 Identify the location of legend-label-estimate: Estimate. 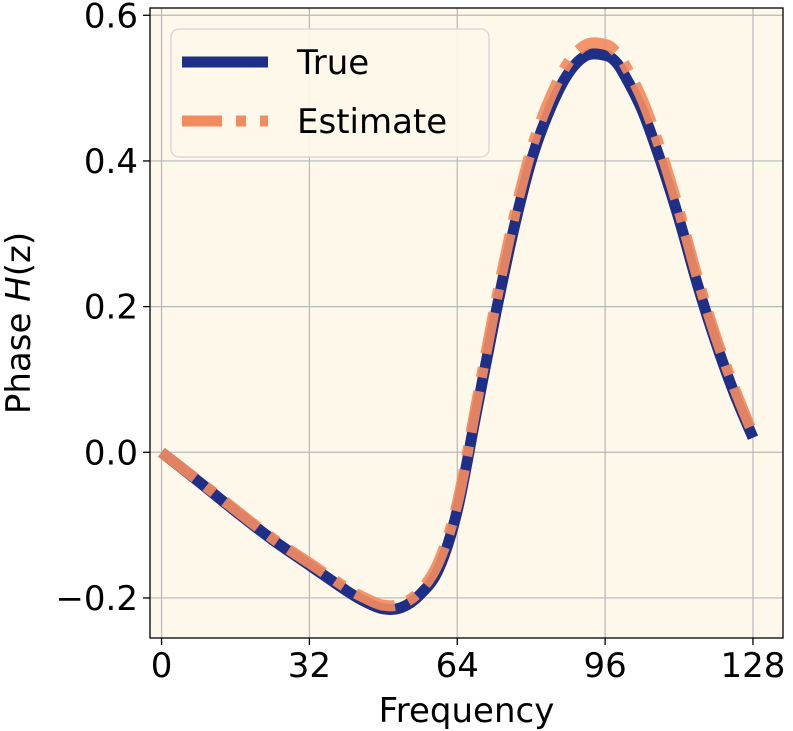
(372, 122).